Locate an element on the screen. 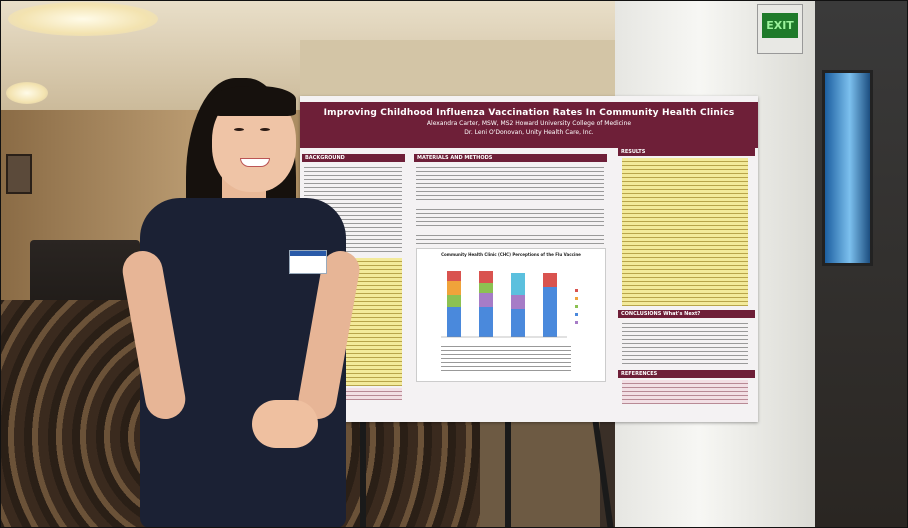 The height and width of the screenshot is (528, 908). section-results-heading: RESULTS is located at coordinates (686, 152).